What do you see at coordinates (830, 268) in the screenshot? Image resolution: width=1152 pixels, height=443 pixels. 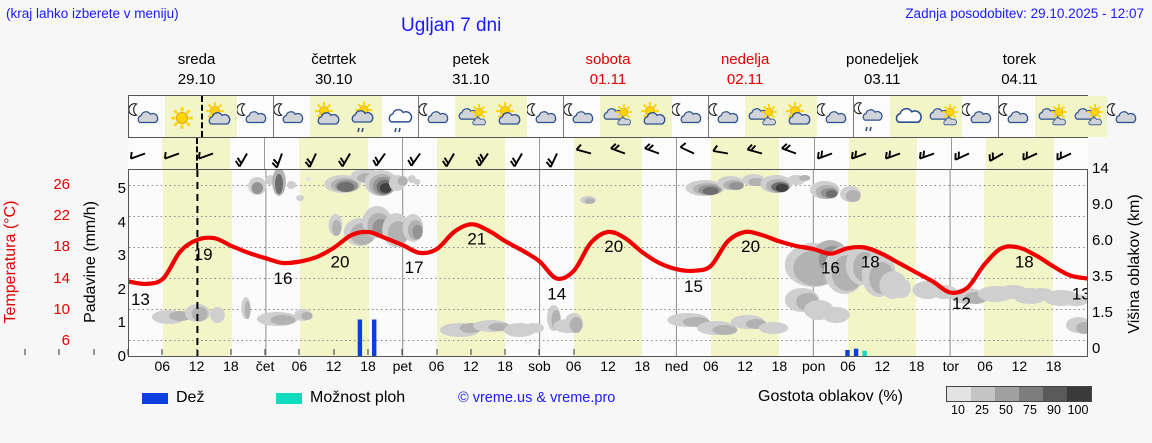 I see `svg-text: 16` at bounding box center [830, 268].